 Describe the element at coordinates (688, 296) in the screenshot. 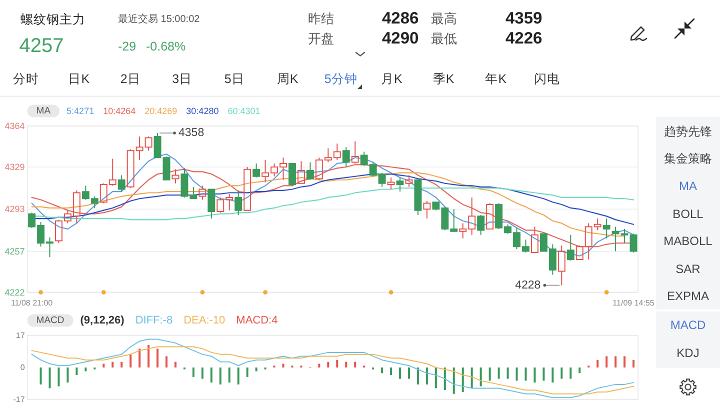

I see `text: EXPMA` at that location.